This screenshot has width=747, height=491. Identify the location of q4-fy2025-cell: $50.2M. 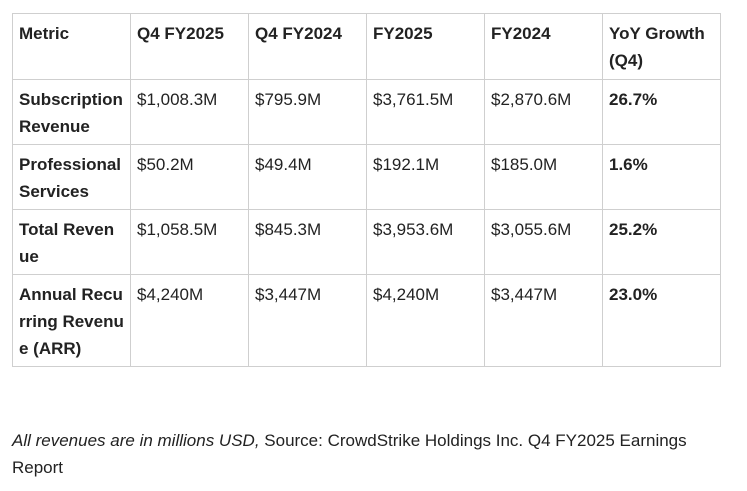
(189, 177).